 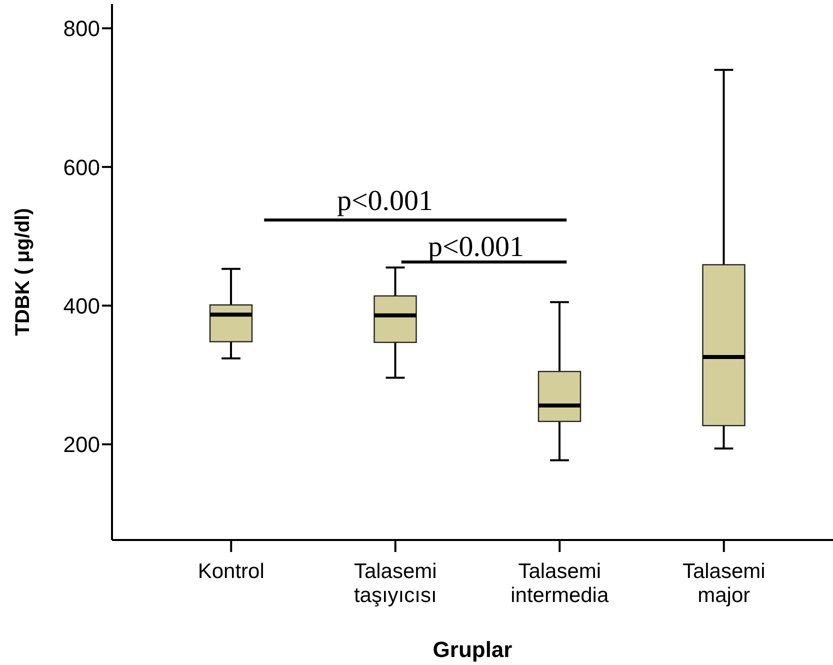 What do you see at coordinates (231, 571) in the screenshot?
I see `x-tick-label: Kontrol` at bounding box center [231, 571].